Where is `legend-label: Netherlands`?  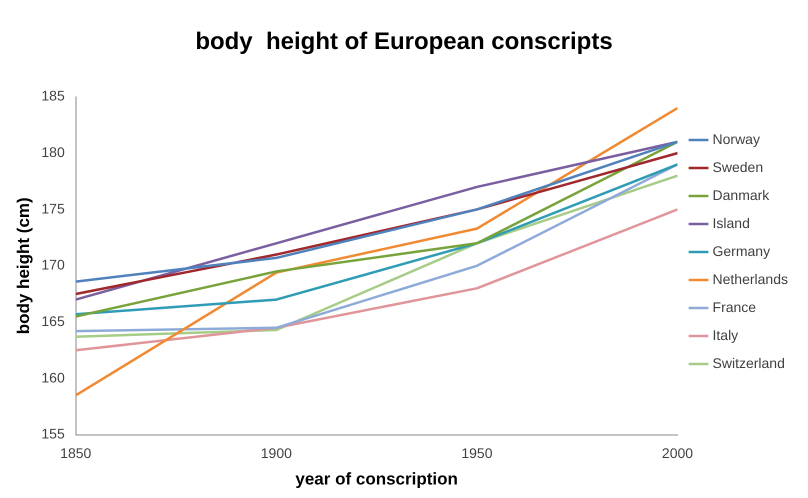 legend-label: Netherlands is located at coordinates (750, 278).